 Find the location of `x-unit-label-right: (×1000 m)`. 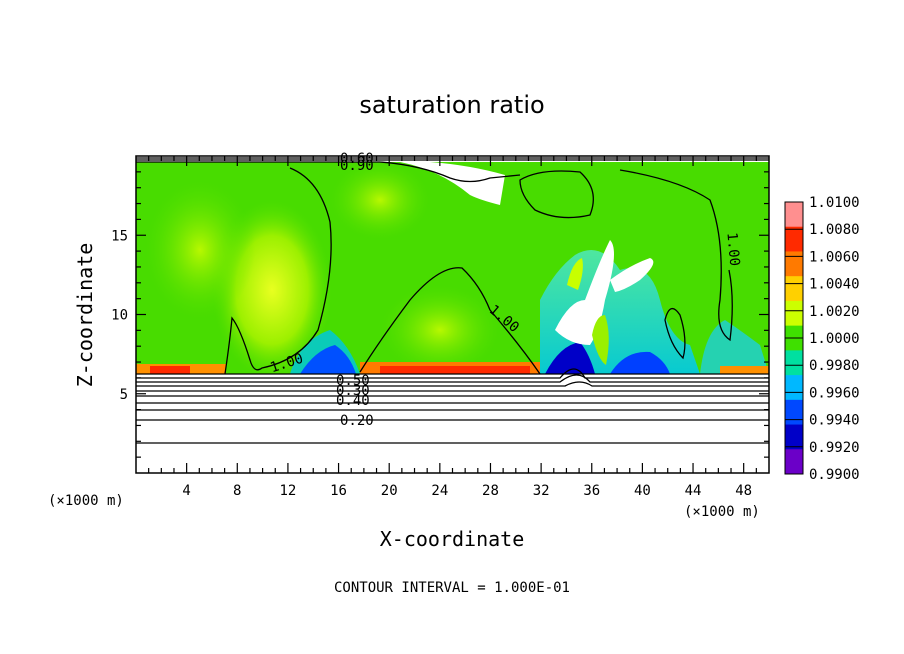

x-unit-label-right: (×1000 m) is located at coordinates (722, 512).